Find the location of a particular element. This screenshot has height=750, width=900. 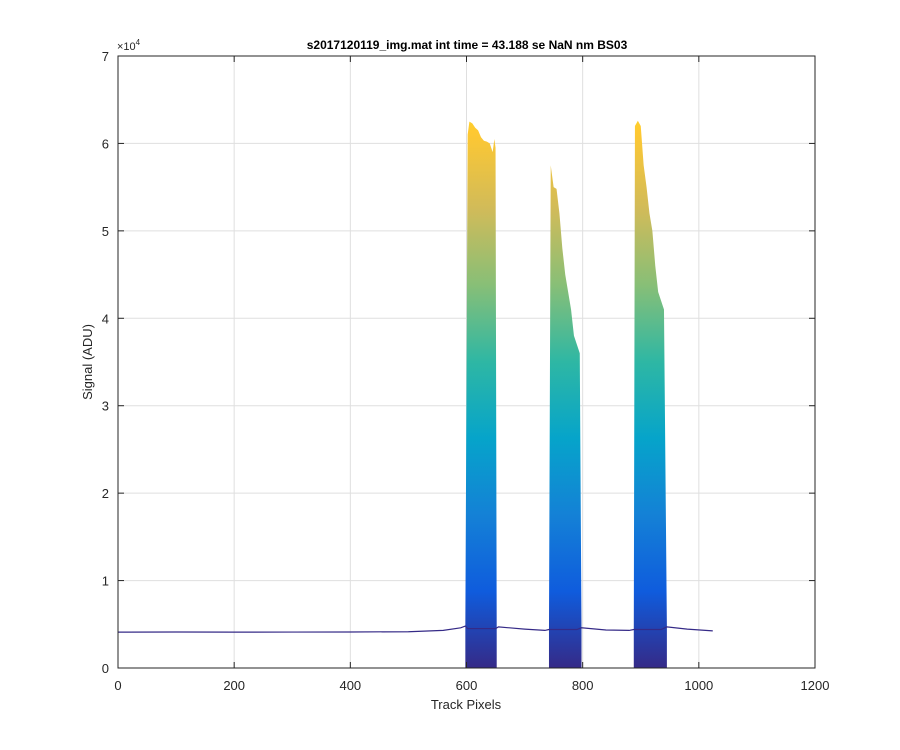

peak-2-area is located at coordinates (565, 417).